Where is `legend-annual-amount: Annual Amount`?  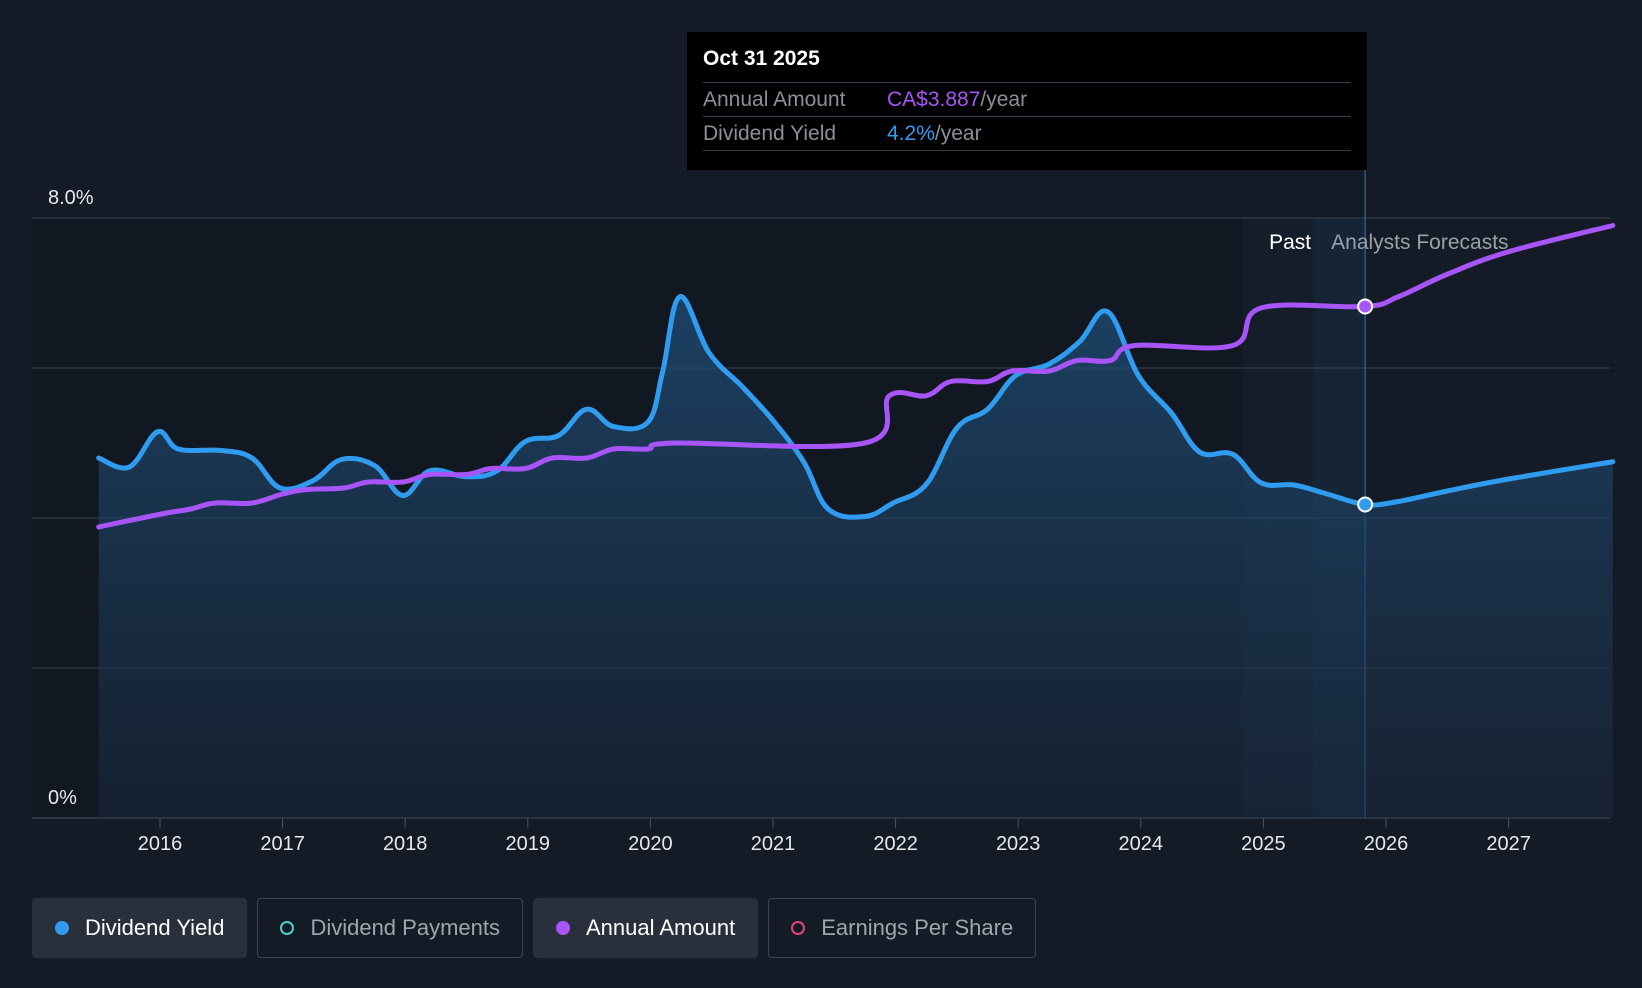 legend-annual-amount: Annual Amount is located at coordinates (645, 928).